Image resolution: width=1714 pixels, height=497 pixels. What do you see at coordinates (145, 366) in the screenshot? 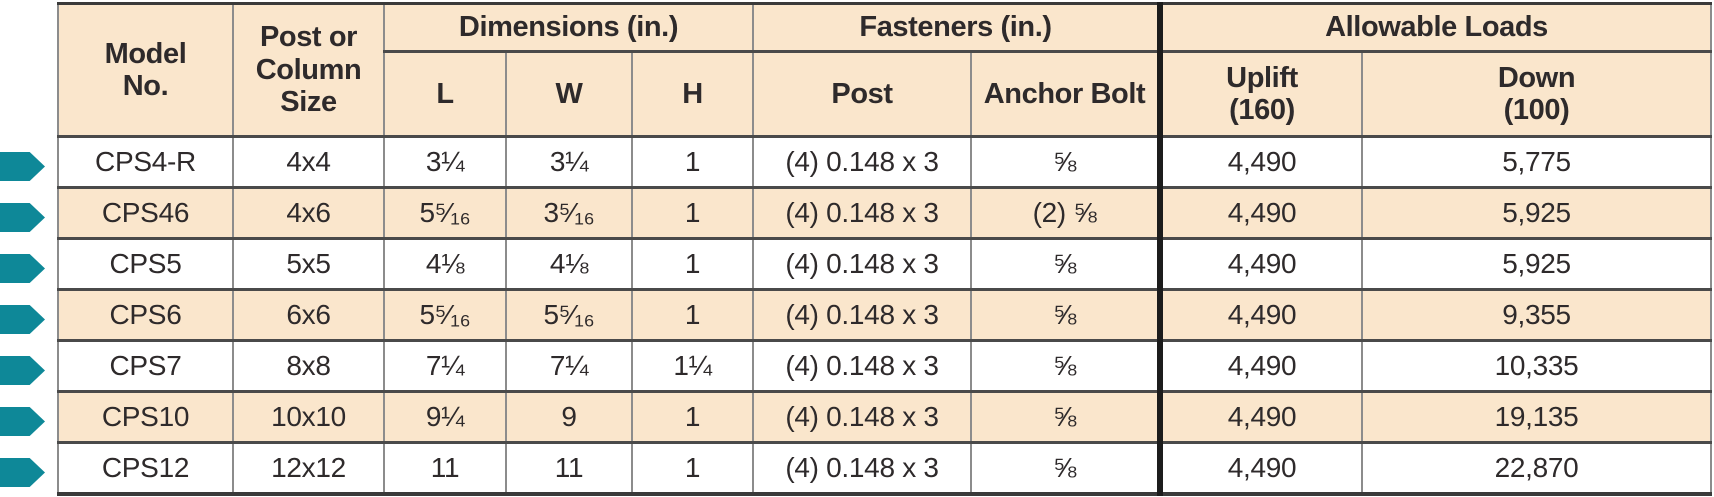
I see `cell-model-no: CPS7` at bounding box center [145, 366].